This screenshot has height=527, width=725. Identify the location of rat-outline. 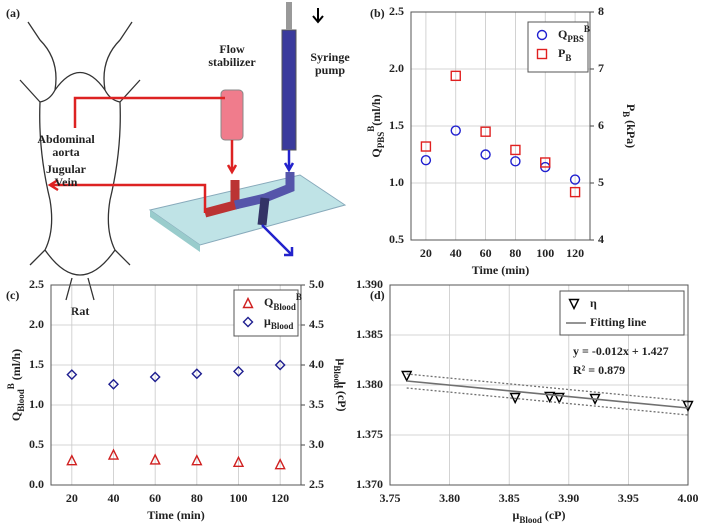
(80, 161).